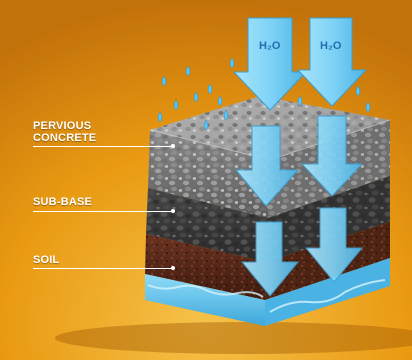 This screenshot has width=412, height=360. I want to click on leader-sub-base, so click(103, 211).